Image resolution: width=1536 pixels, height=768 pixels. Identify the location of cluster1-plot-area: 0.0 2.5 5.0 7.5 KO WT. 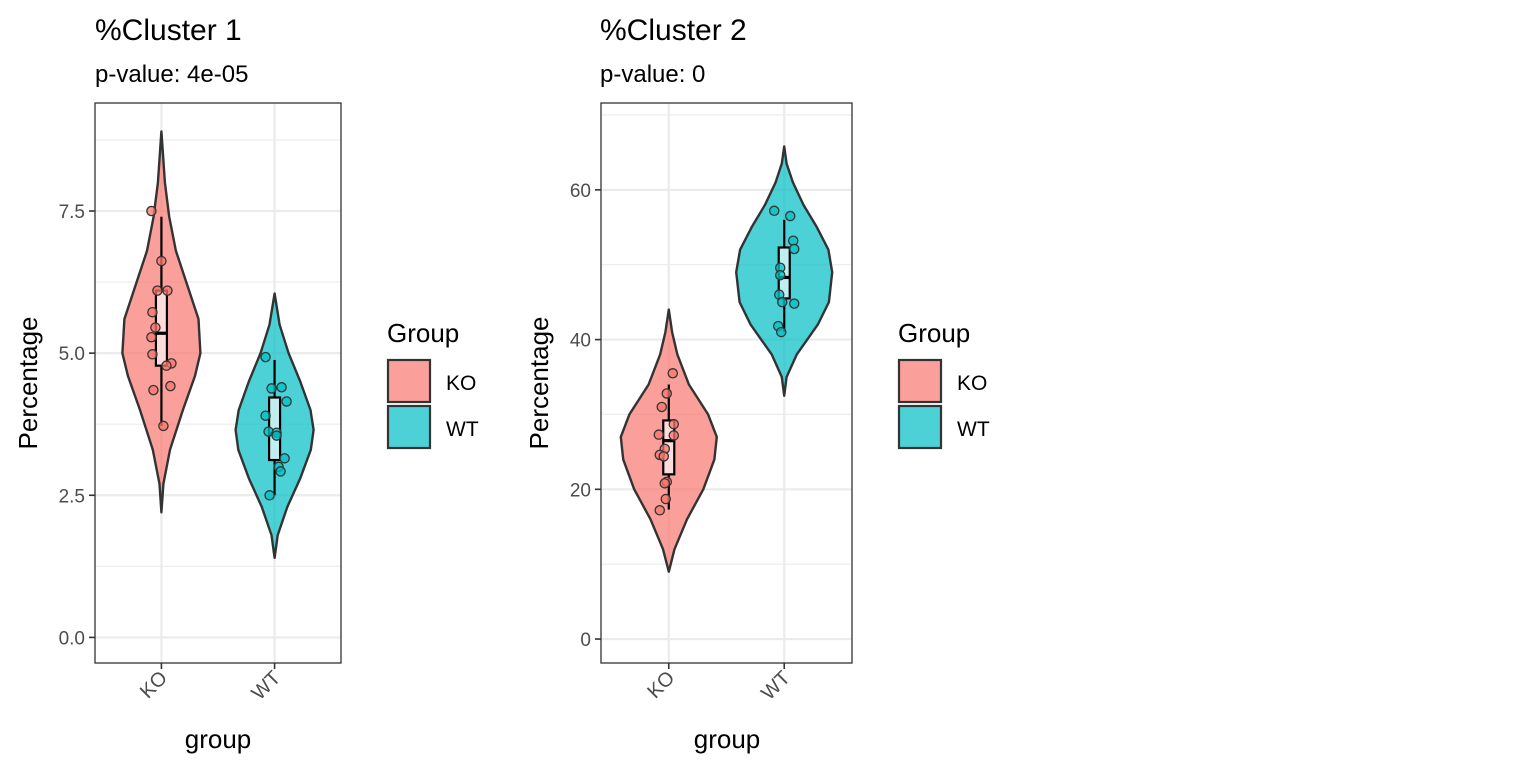
(200, 403).